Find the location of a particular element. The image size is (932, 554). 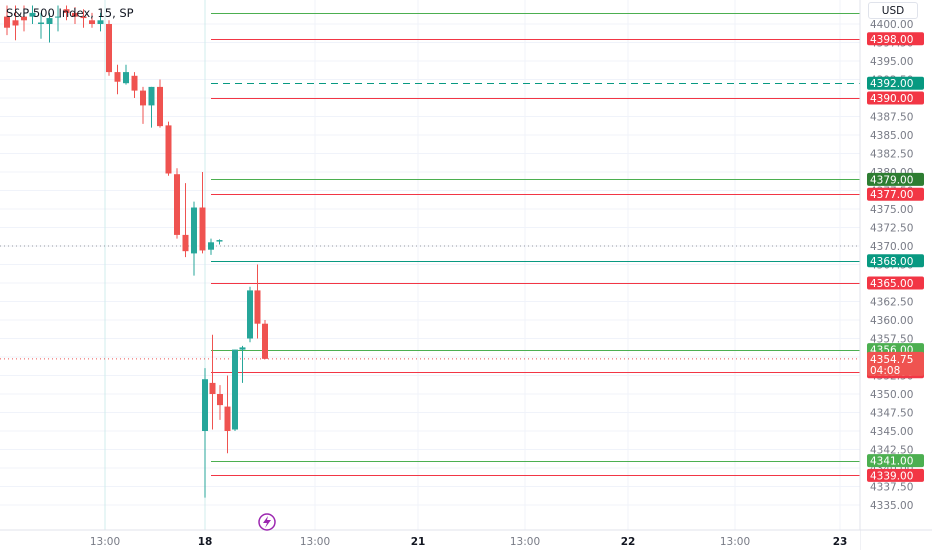

tradingview-logo is located at coordinates (267, 522).